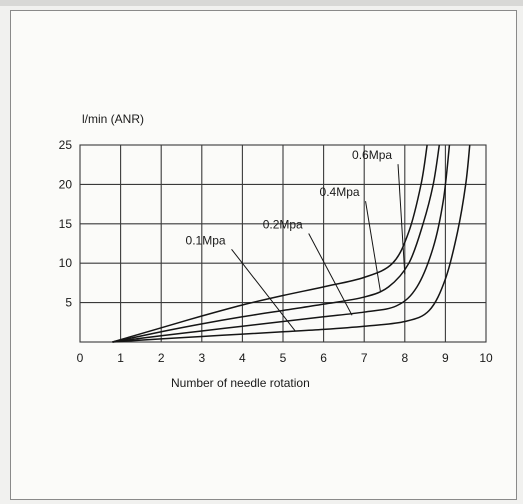 This screenshot has width=523, height=504. I want to click on x-tick-label: 9, so click(445, 358).